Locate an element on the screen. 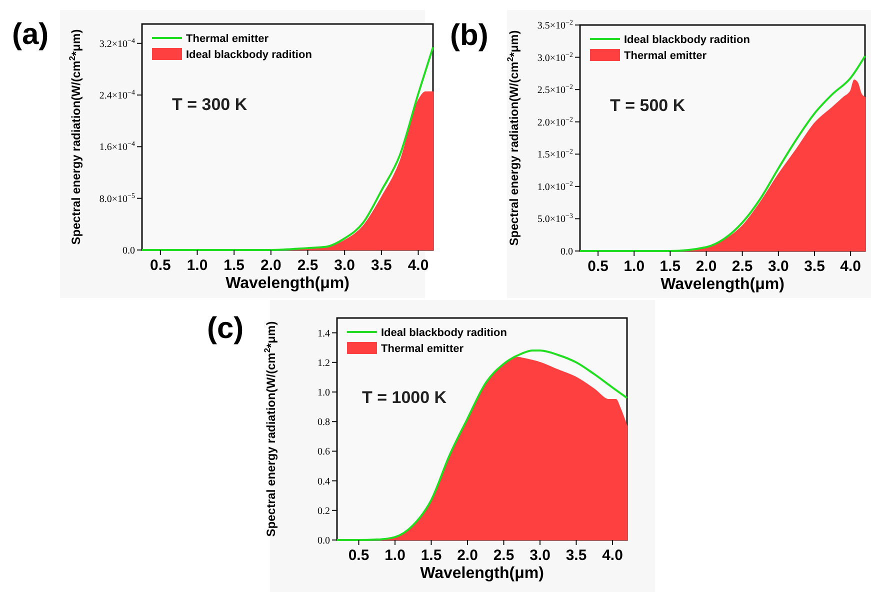 This screenshot has width=871, height=592. y-tick-label: 1.6×10$^{−4}$ is located at coordinates (117, 147).